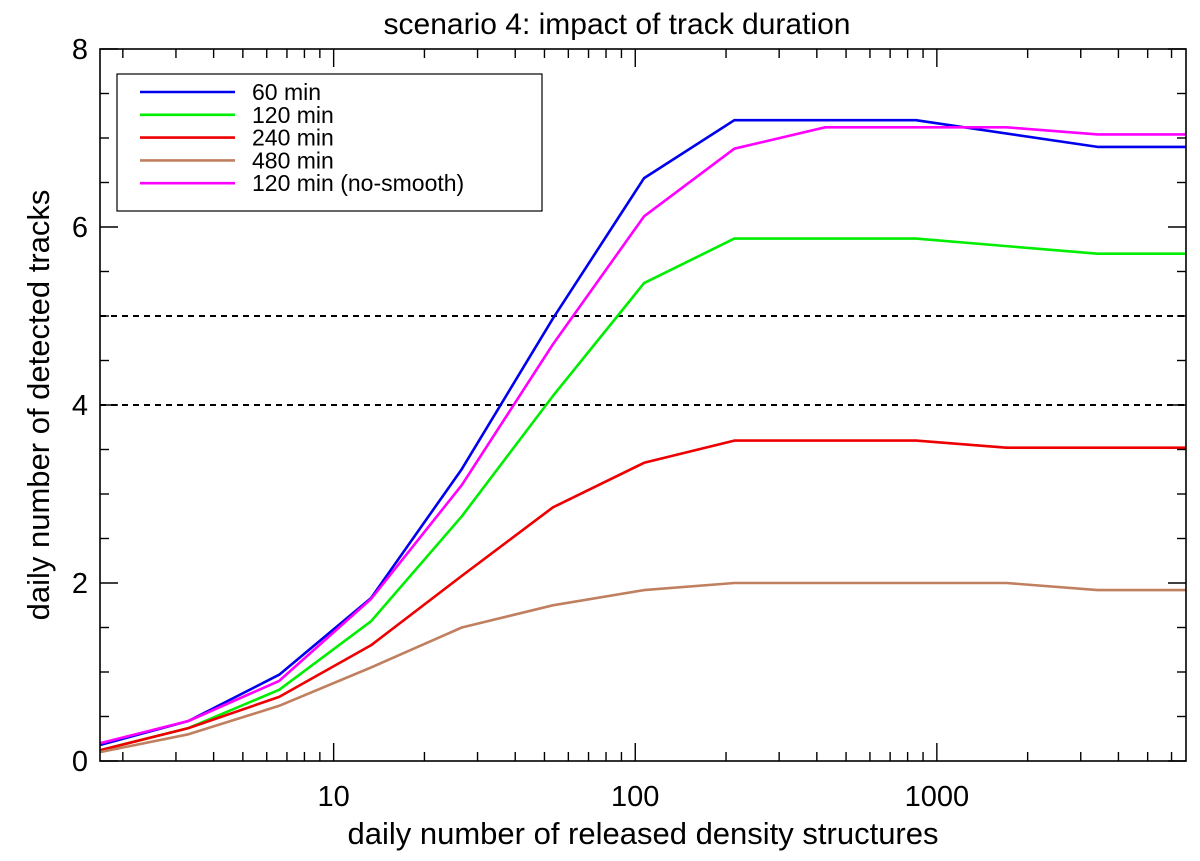  I want to click on legend-label-1: 120 min, so click(293, 115).